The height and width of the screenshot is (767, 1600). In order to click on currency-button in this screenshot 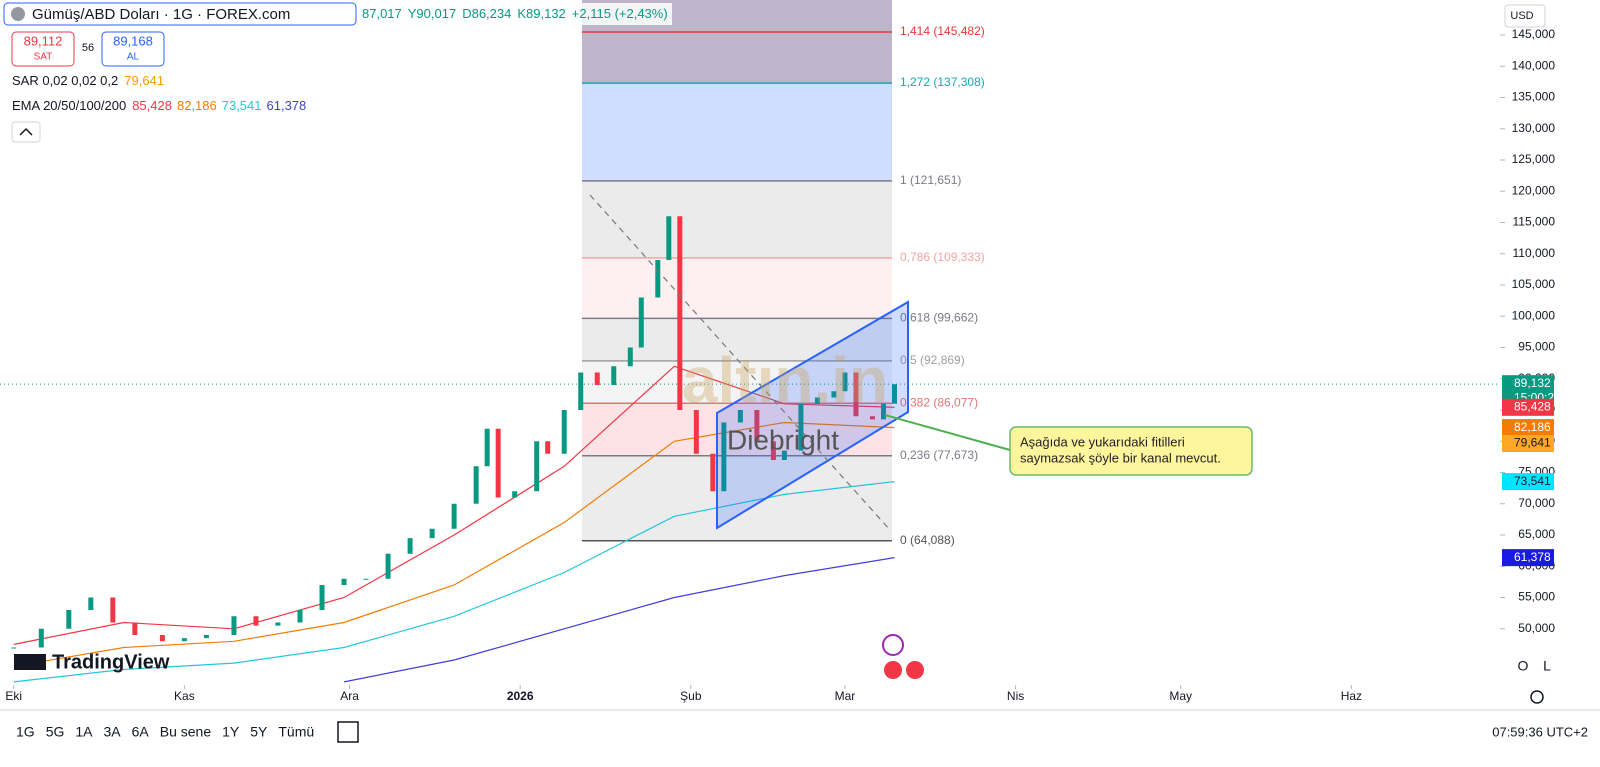, I will do `click(1525, 16)`.